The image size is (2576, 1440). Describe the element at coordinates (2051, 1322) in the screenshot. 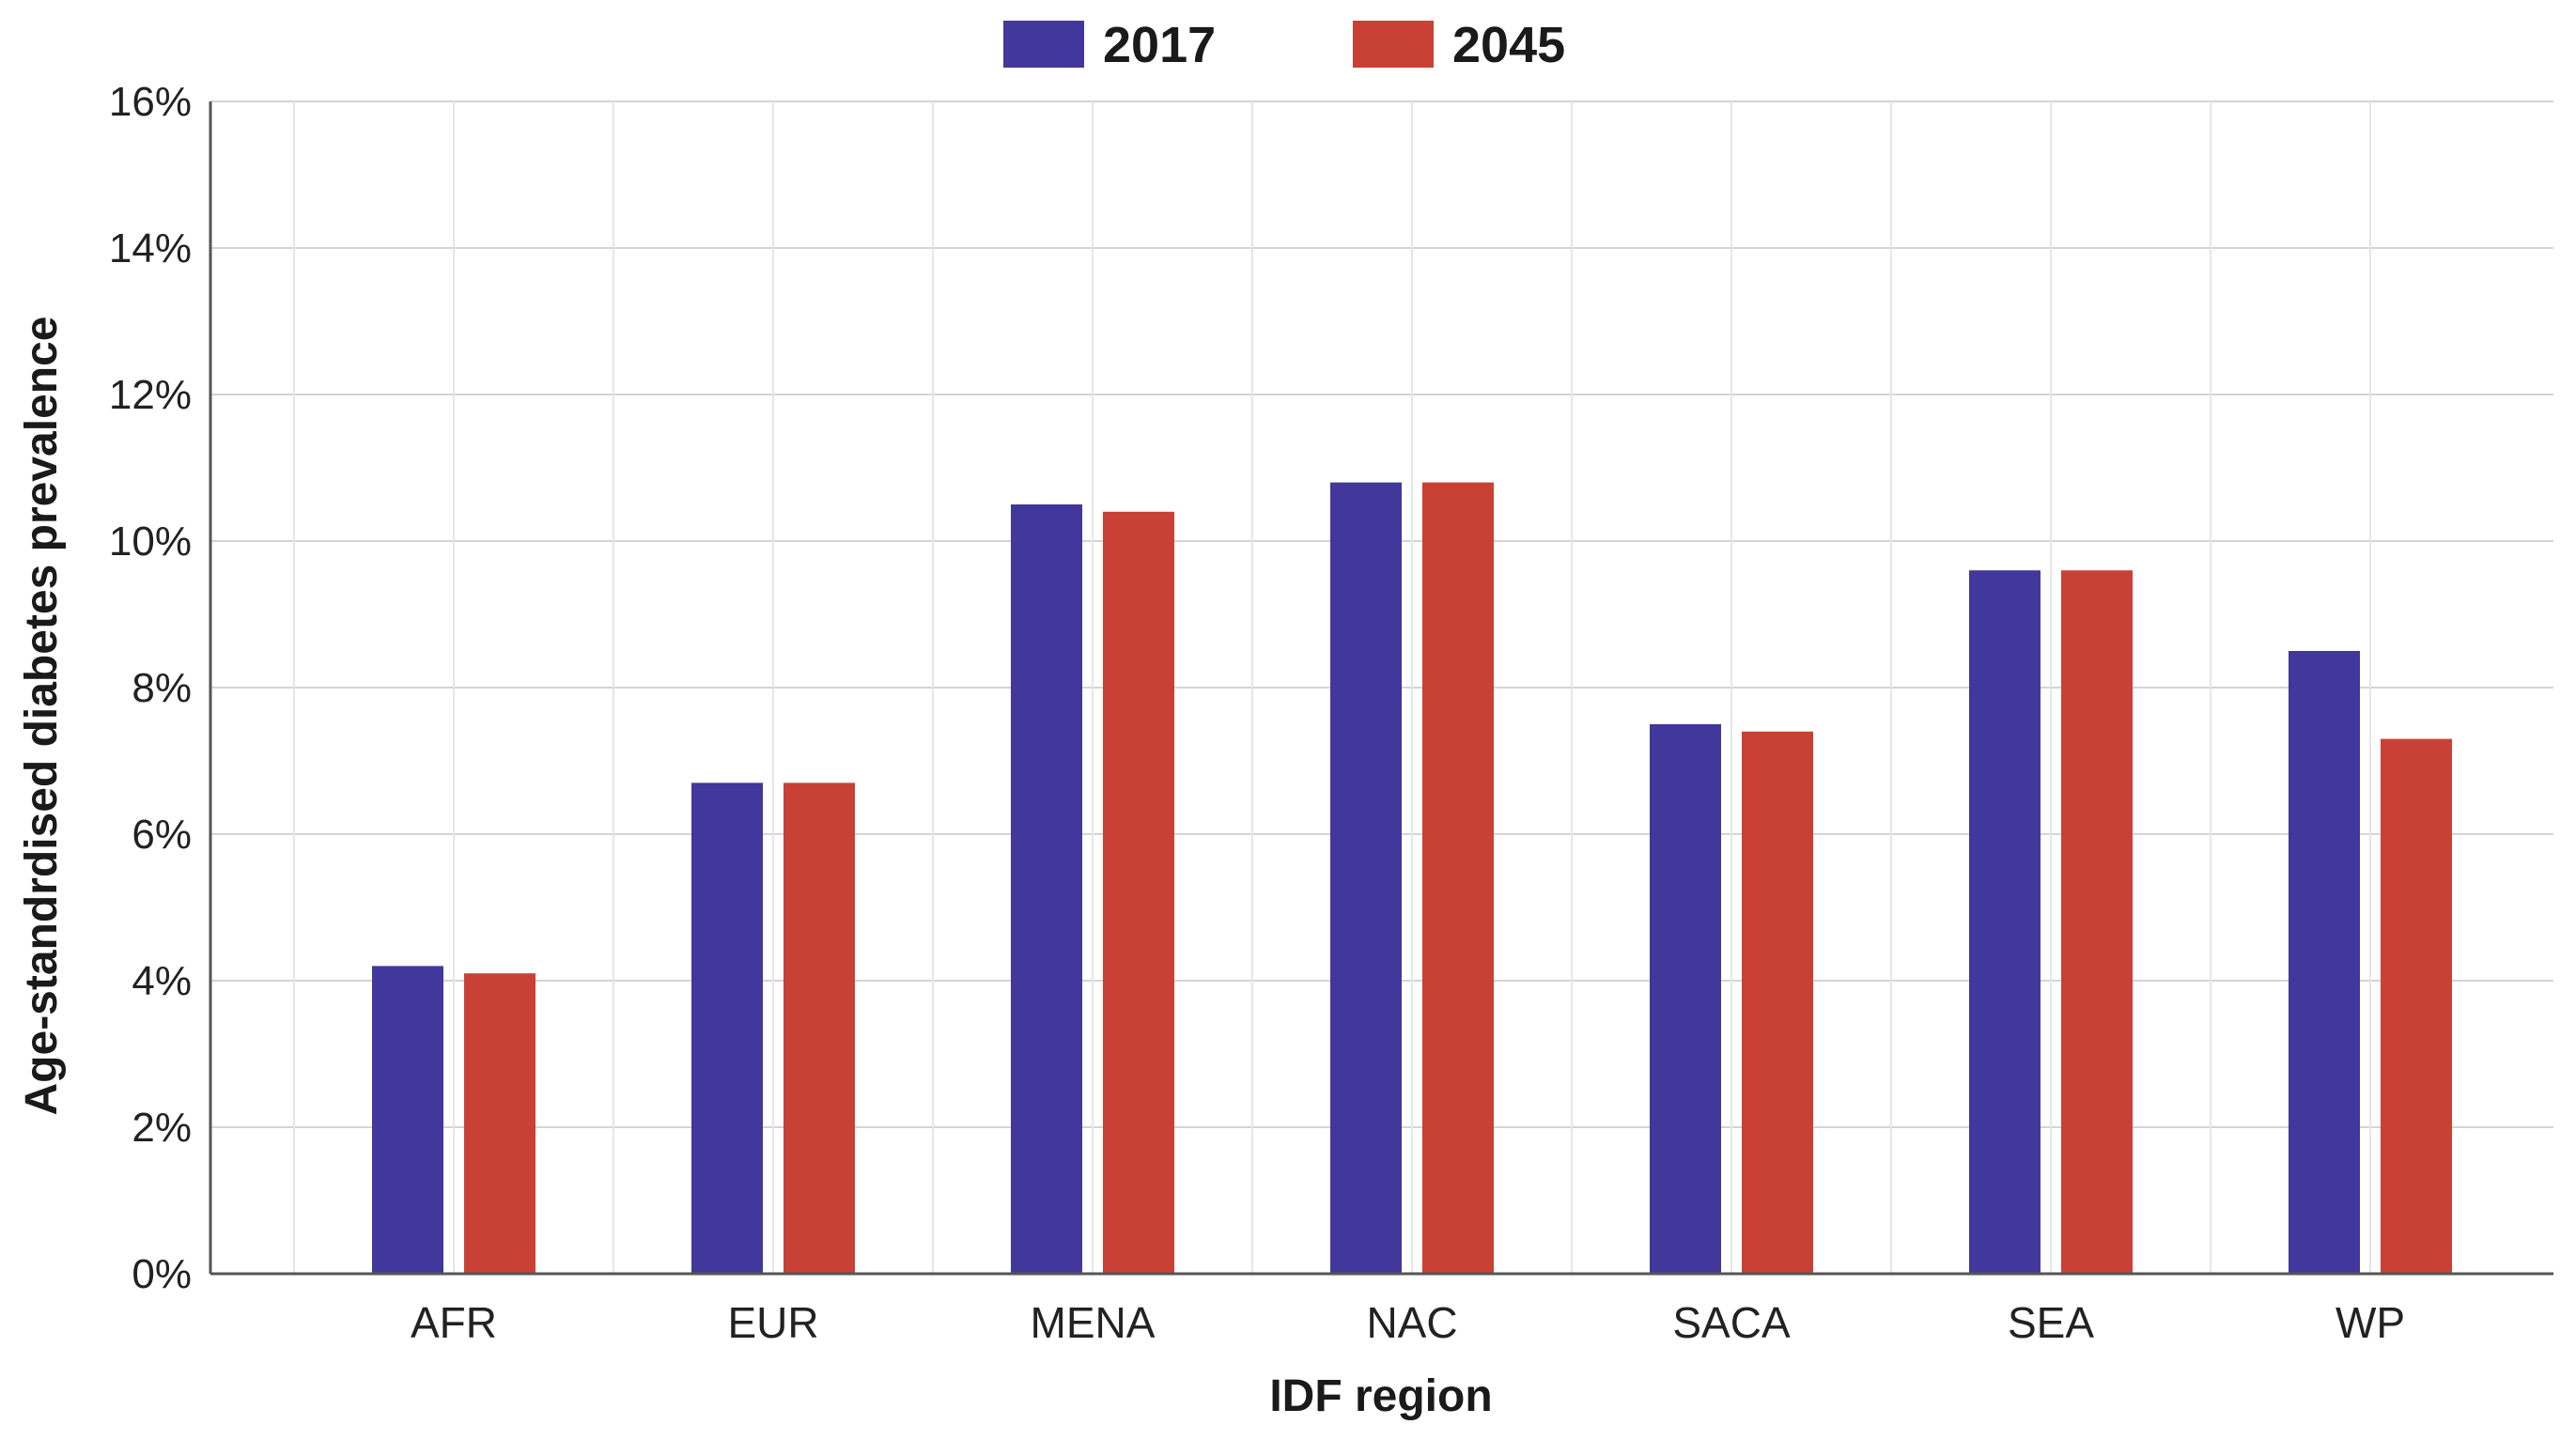

I see `x-tick-label-sea: SEA` at that location.